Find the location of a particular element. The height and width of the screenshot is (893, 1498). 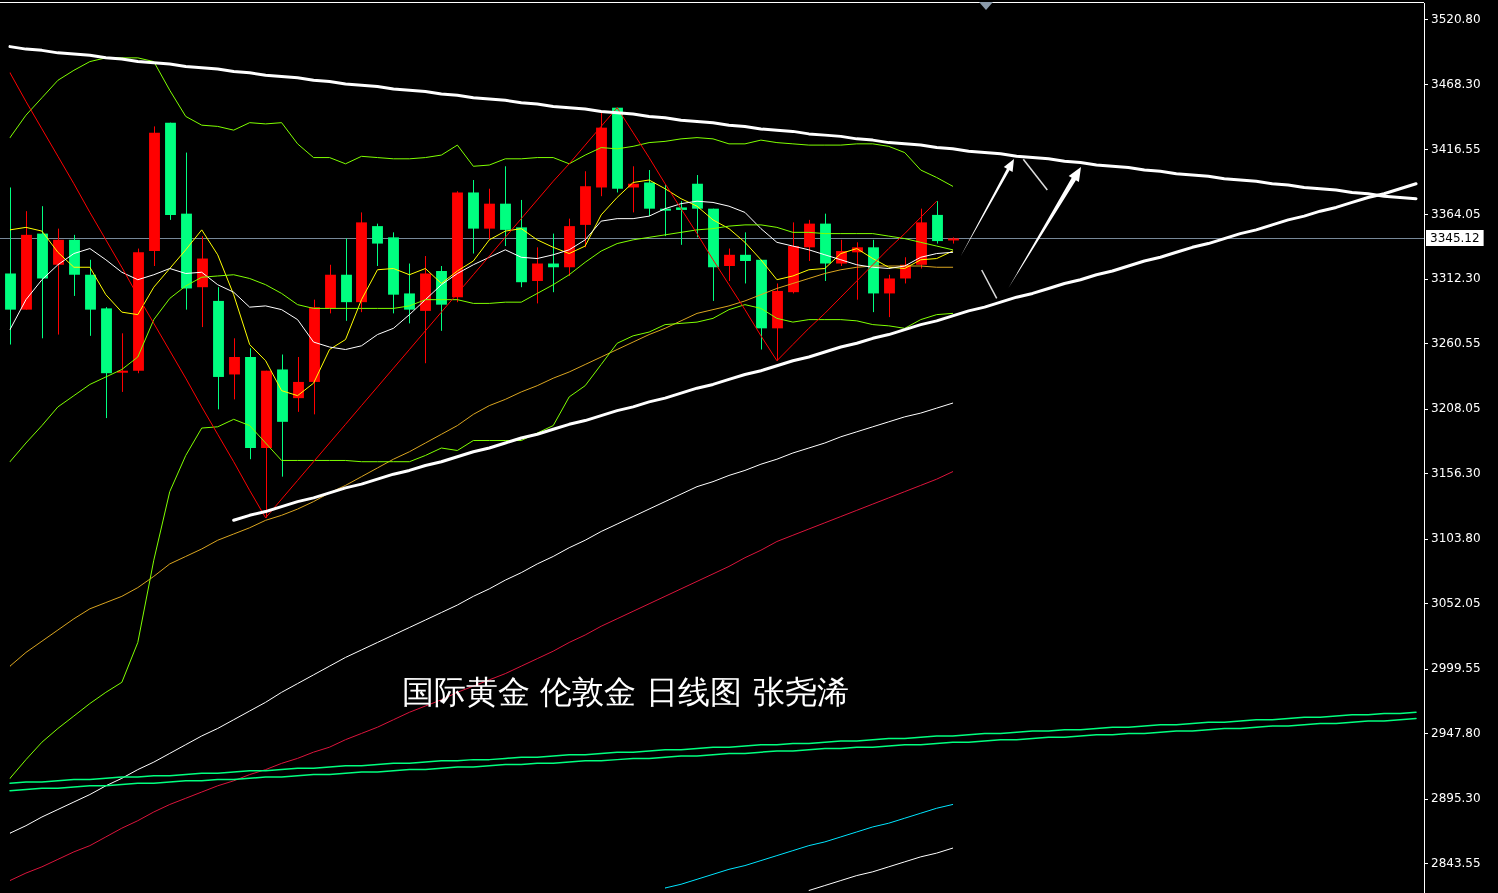

text: 国际黄金 伦敦金 日线图 张尧浠 is located at coordinates (625, 692).